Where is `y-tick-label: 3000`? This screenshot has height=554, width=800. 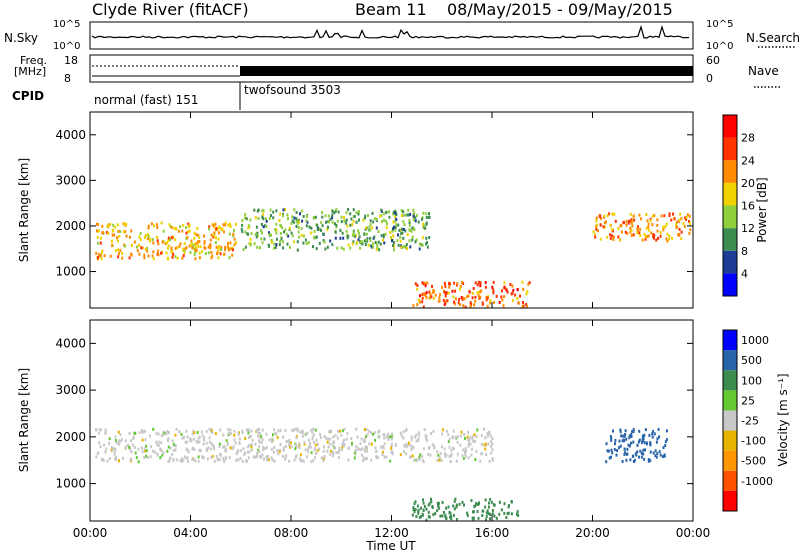
y-tick-label: 3000 is located at coordinates (70, 390).